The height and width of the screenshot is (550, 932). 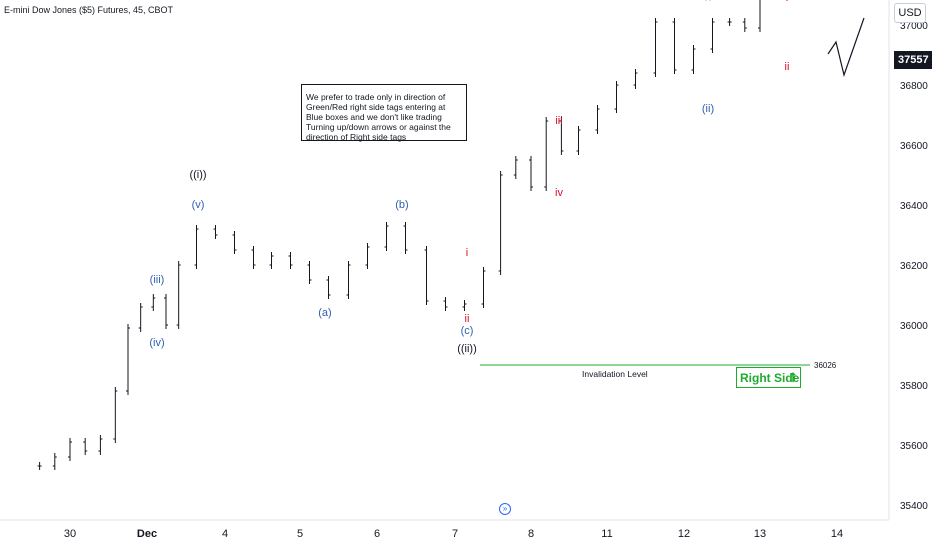 I want to click on y-tick-label: 36200, so click(x=914, y=266).